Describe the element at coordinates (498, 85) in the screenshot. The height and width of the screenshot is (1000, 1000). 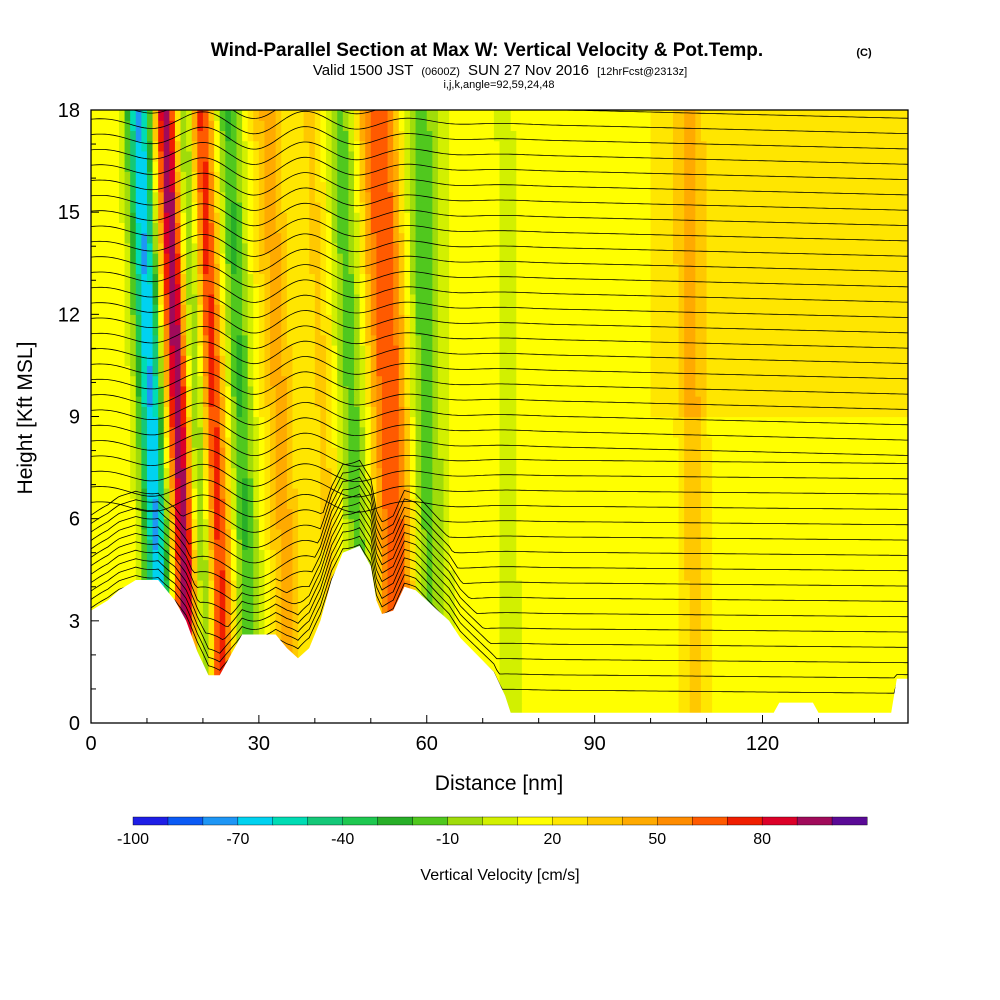
I see `subtitle-params: i,j,k,angle=92,59,24,48` at that location.